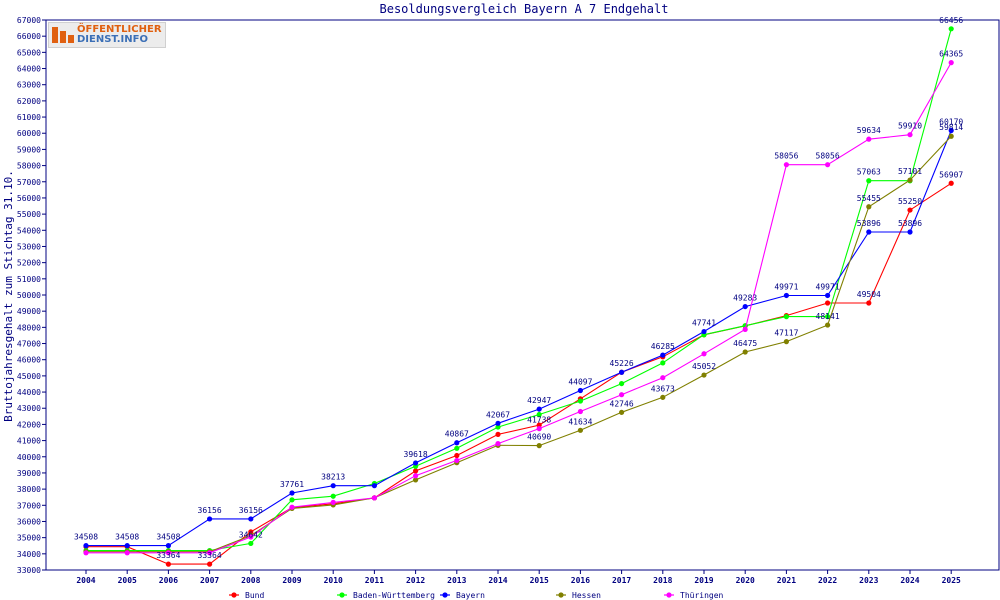  What do you see at coordinates (910, 180) in the screenshot?
I see `data-point-hessen-2024` at bounding box center [910, 180].